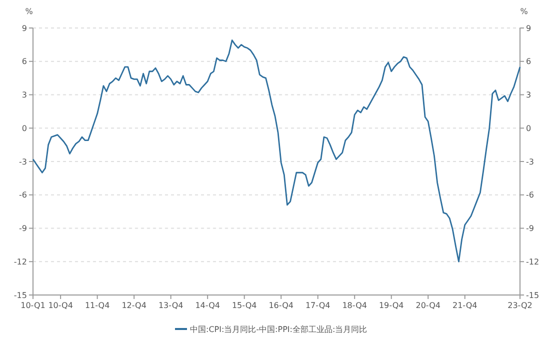 The height and width of the screenshot is (345, 550). Describe the element at coordinates (533, 295) in the screenshot. I see `y2-tick-label: -15` at that location.